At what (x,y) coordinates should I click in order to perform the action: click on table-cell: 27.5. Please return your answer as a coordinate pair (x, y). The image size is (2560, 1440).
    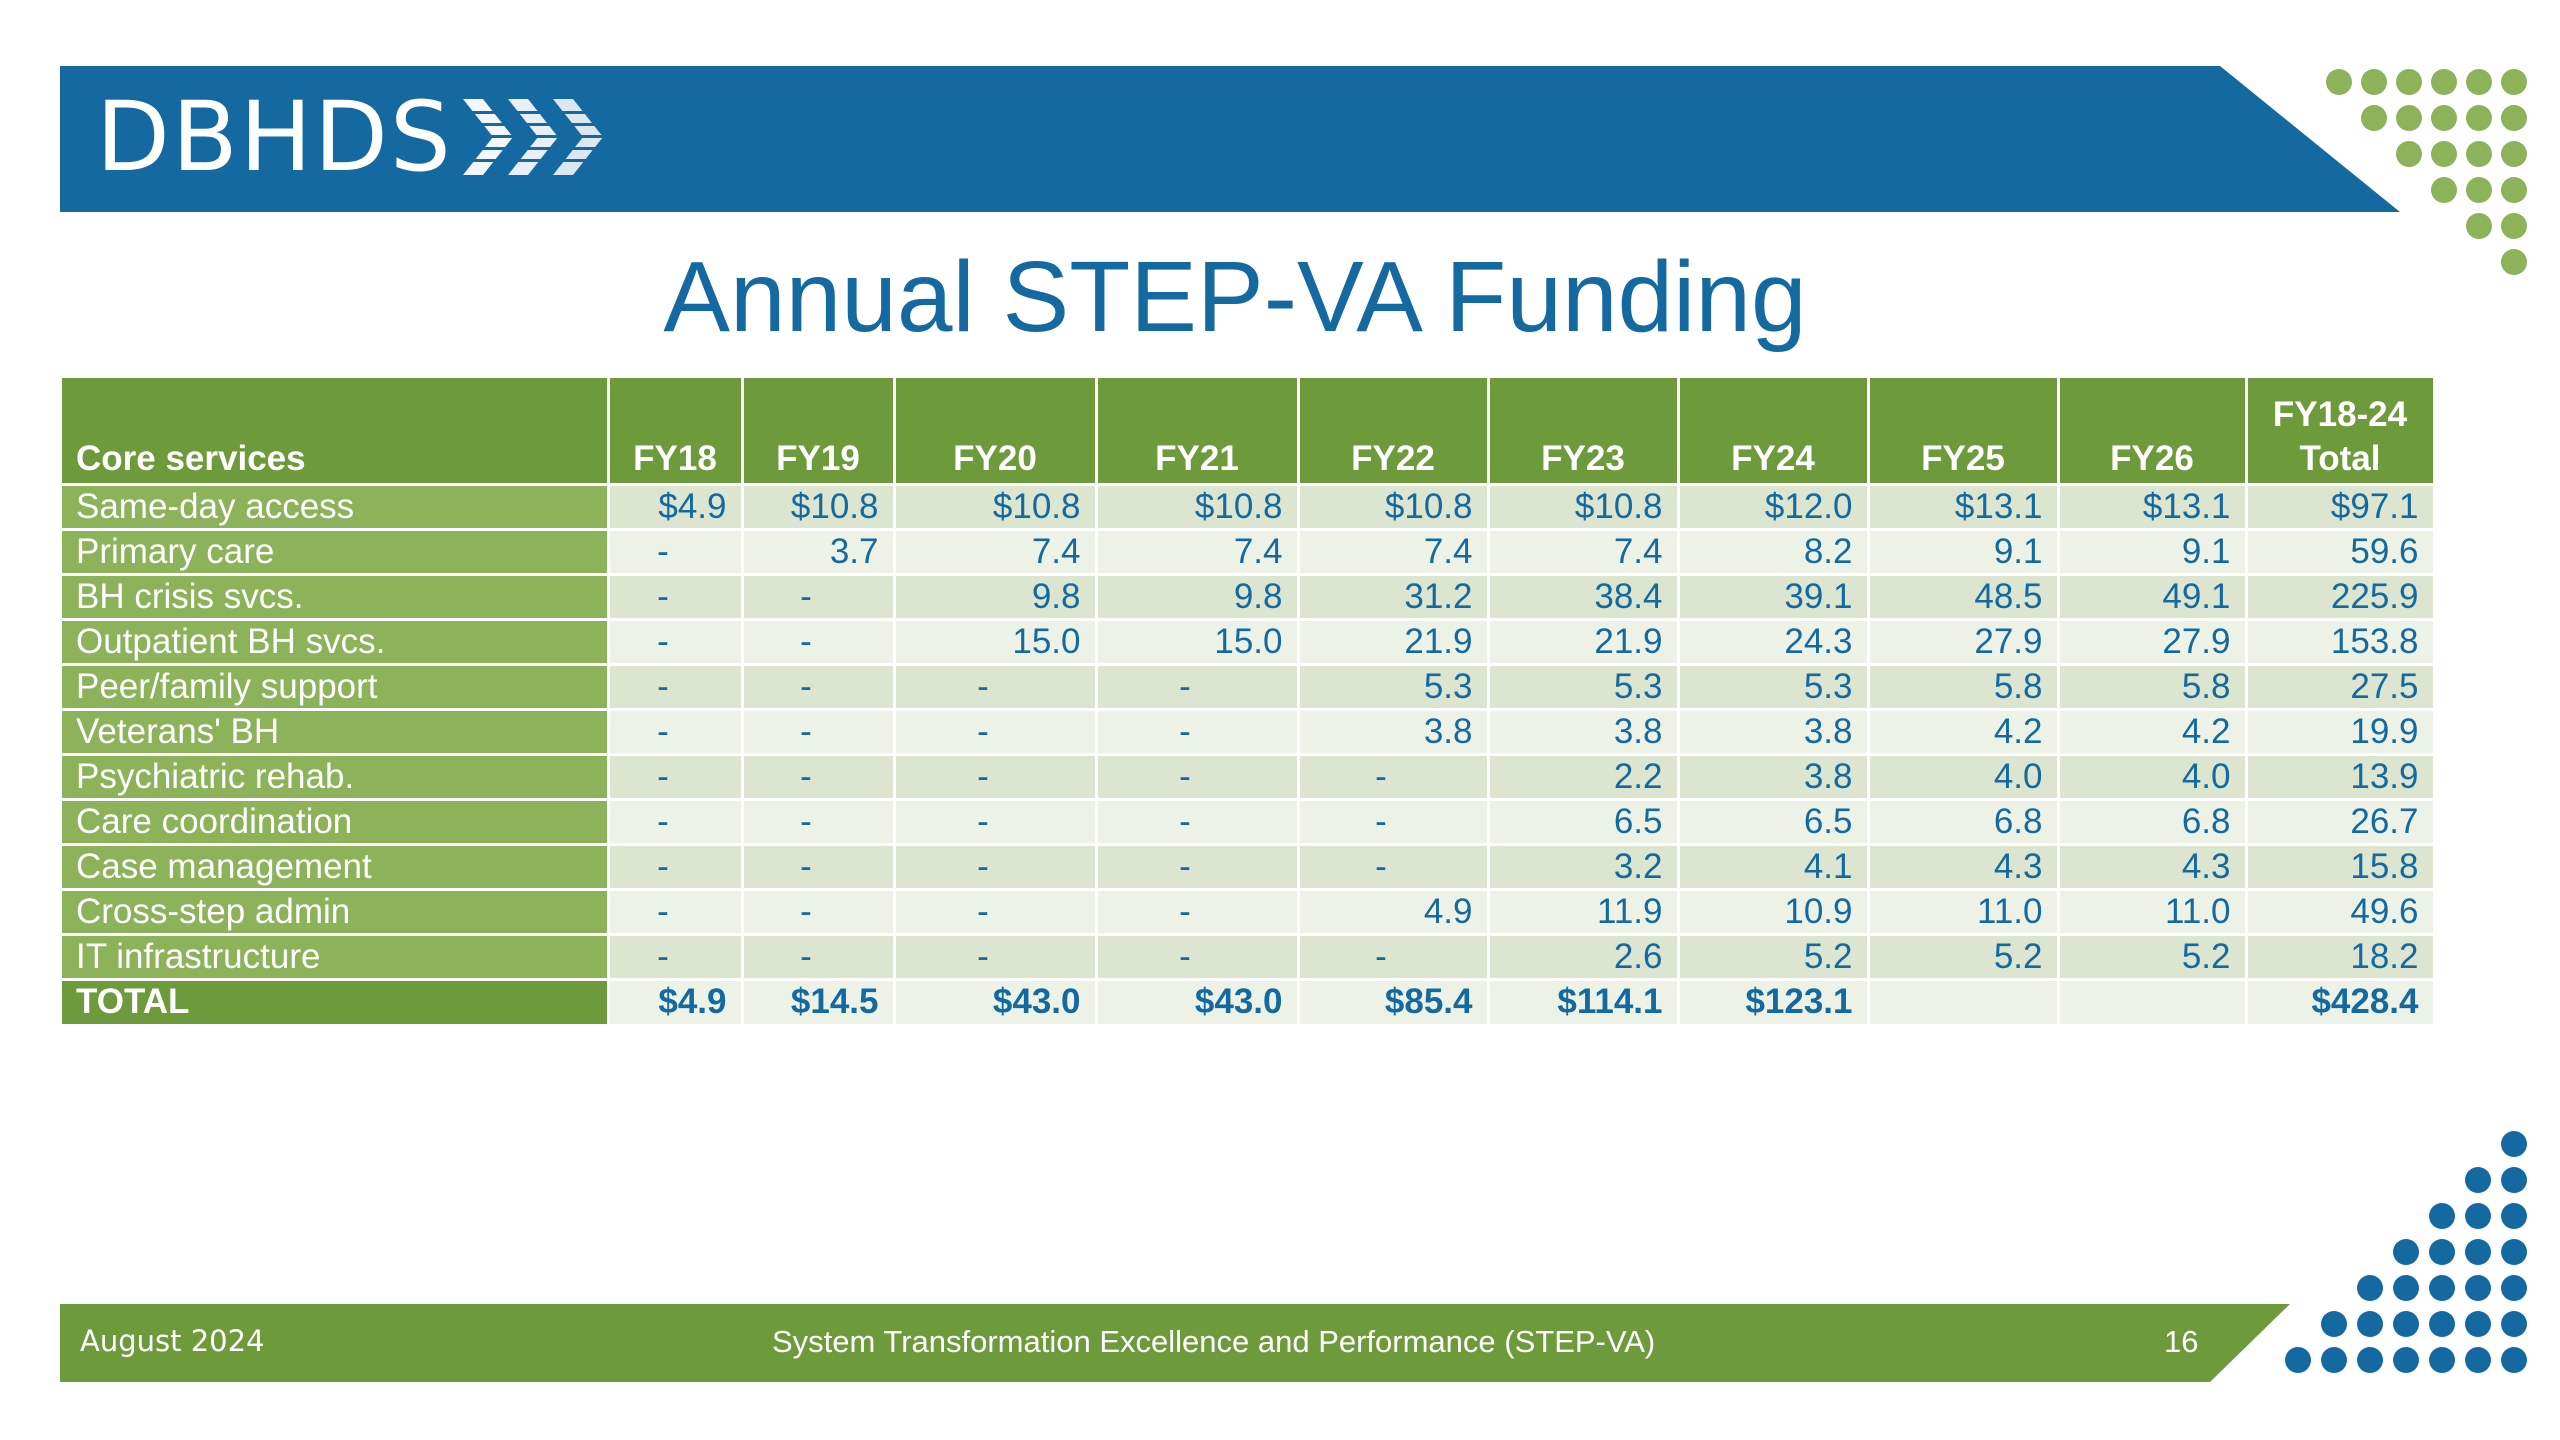
    Looking at the image, I should click on (2341, 685).